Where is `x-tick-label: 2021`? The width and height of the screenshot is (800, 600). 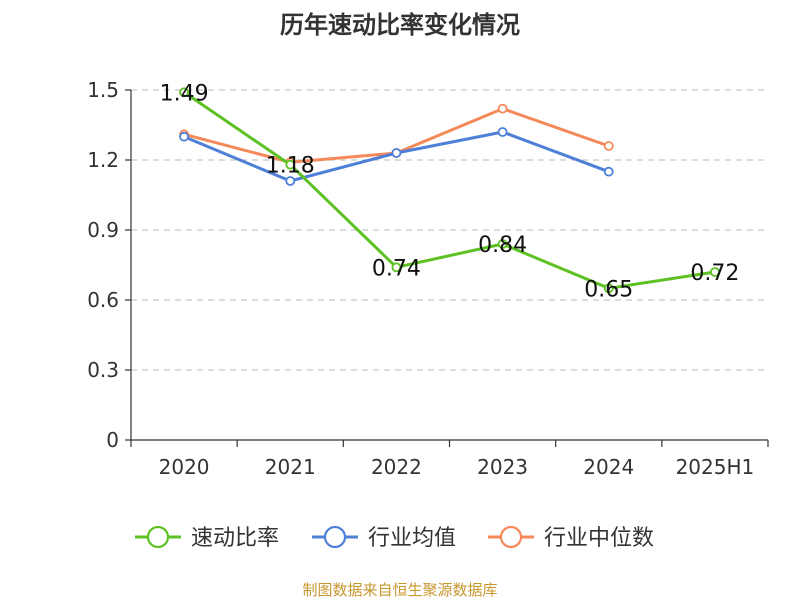
x-tick-label: 2021 is located at coordinates (290, 467).